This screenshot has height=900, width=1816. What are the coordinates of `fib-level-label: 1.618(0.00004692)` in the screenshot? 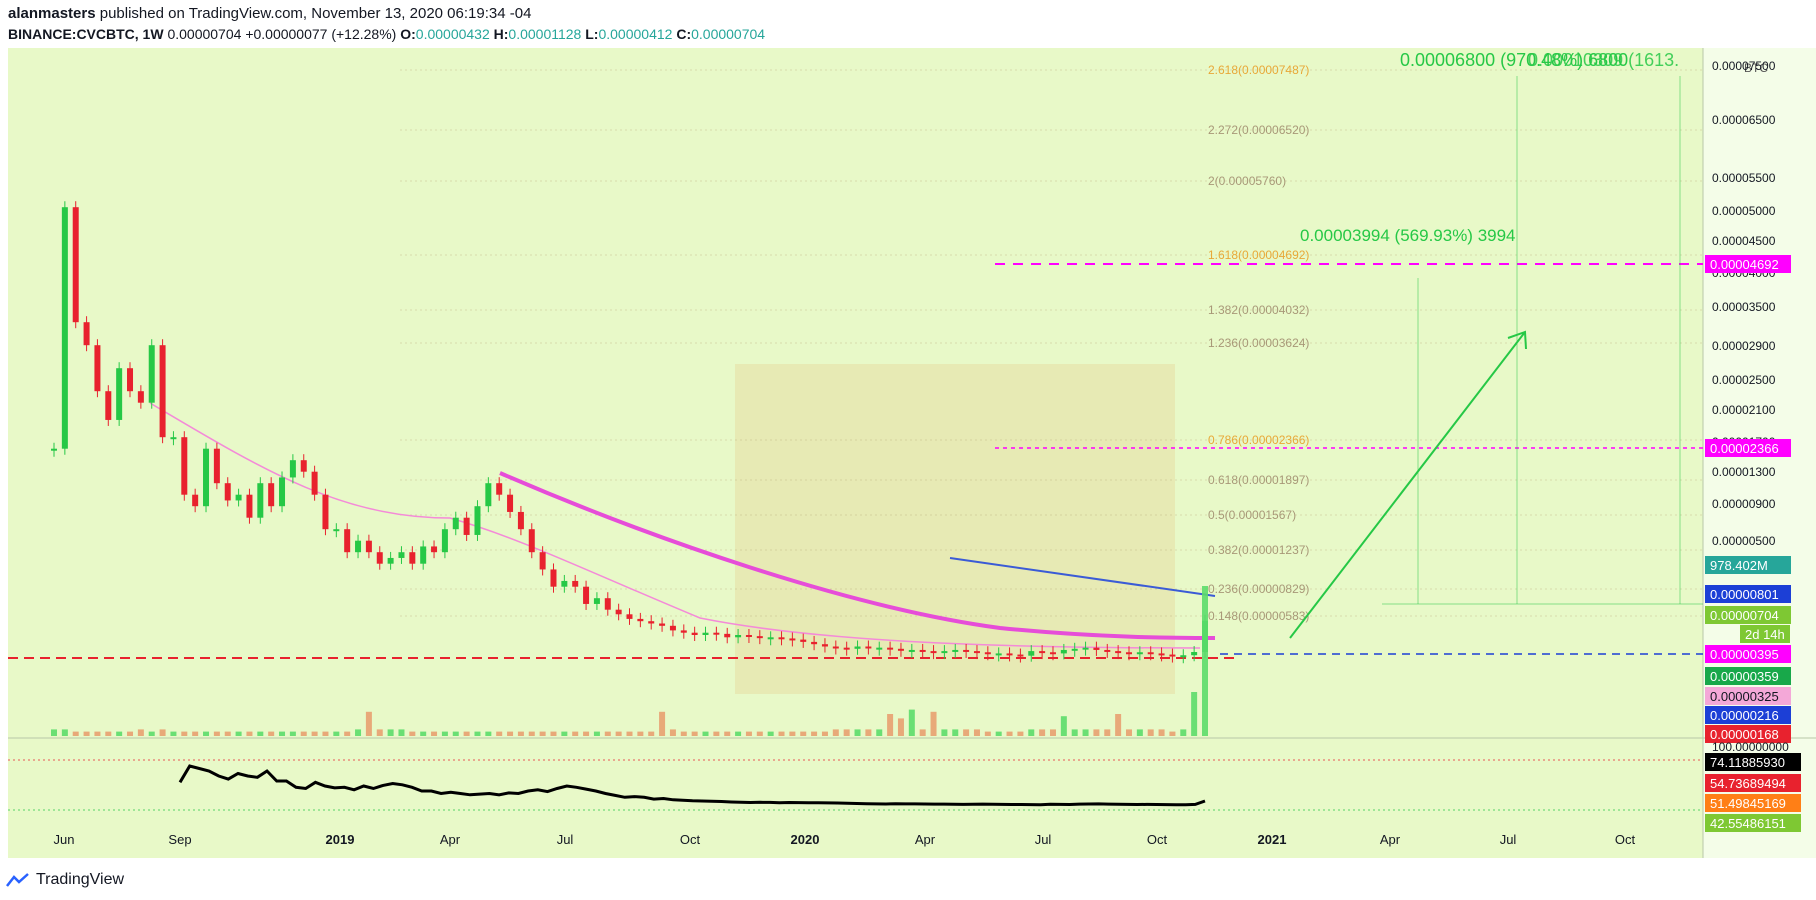 It's located at (1258, 255).